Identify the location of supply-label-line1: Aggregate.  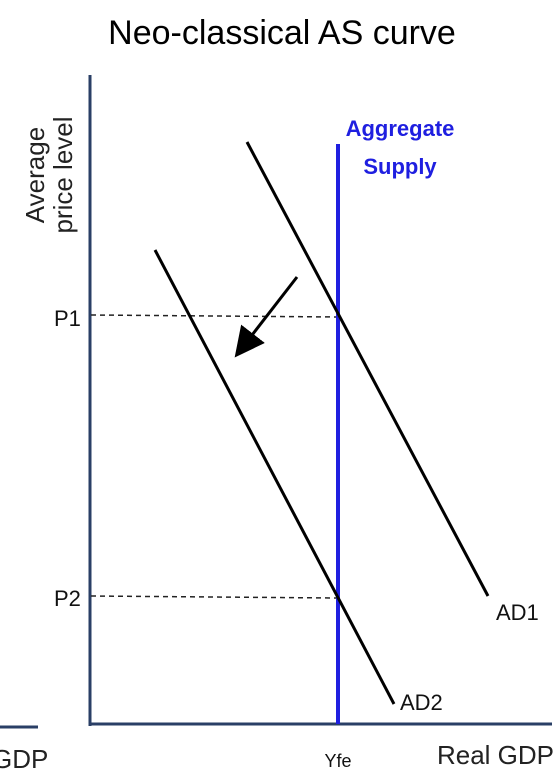
(400, 128).